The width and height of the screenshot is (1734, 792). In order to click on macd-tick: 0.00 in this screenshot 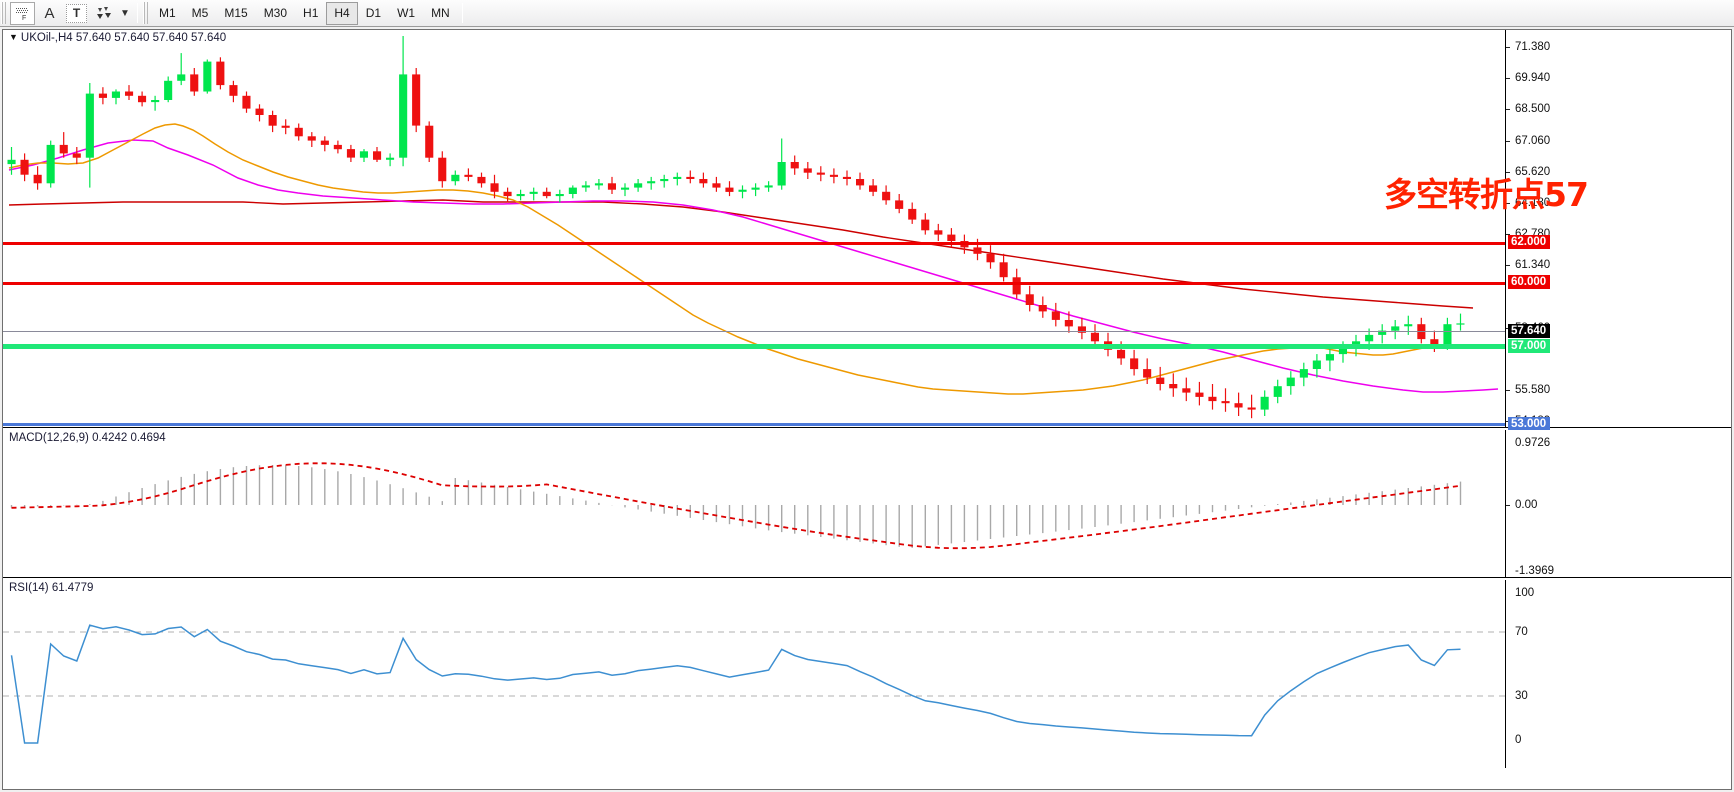, I will do `click(1521, 505)`.